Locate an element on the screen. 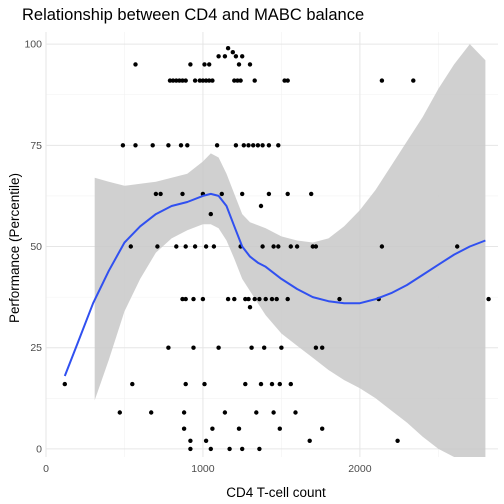 The image size is (504, 504). y-tick-label: 75 is located at coordinates (36, 146).